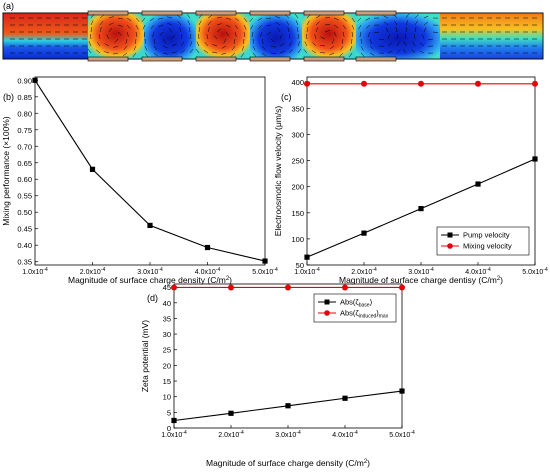 The width and height of the screenshot is (550, 475). Describe the element at coordinates (297, 187) in the screenshot. I see `y-tick-label: 200` at that location.